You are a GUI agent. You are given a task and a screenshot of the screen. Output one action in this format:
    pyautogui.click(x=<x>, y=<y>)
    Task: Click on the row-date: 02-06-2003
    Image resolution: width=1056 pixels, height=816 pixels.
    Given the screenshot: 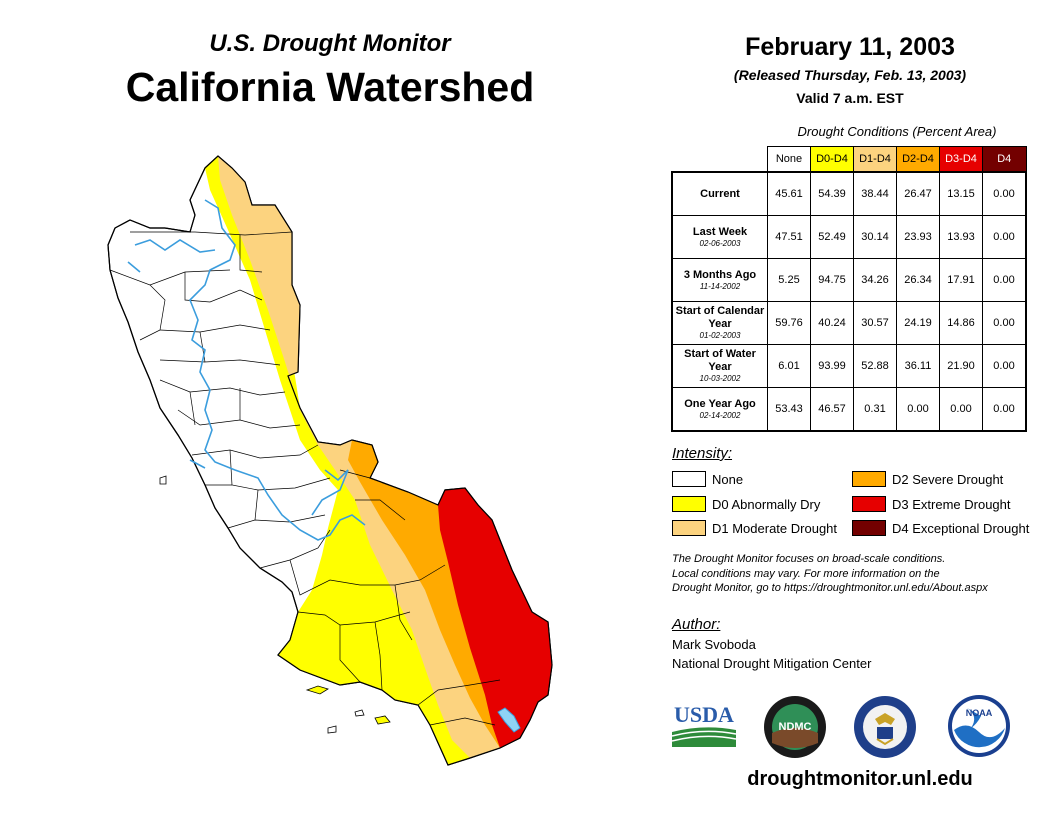 What is the action you would take?
    pyautogui.click(x=720, y=243)
    